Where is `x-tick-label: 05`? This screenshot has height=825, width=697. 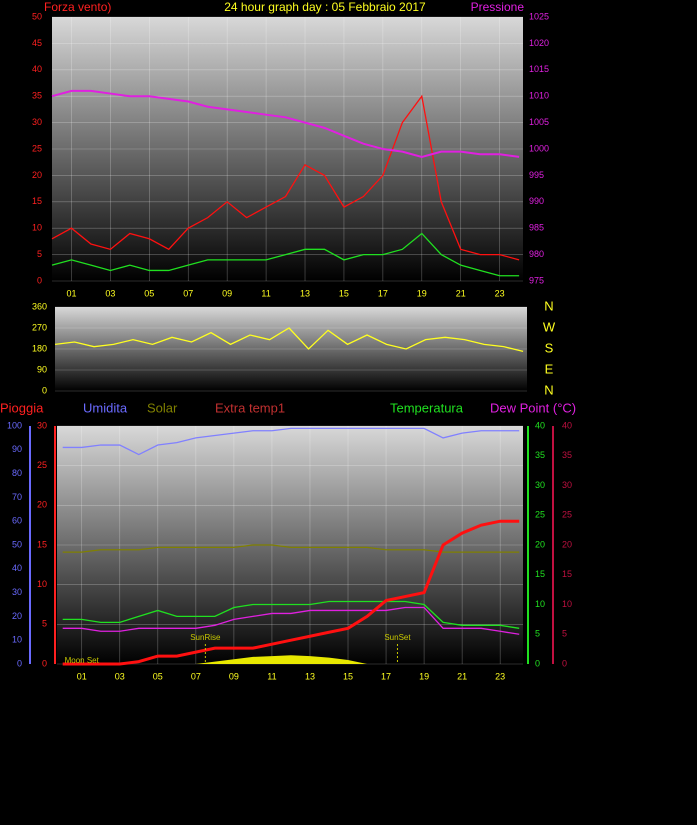
x-tick-label: 05 is located at coordinates (158, 676).